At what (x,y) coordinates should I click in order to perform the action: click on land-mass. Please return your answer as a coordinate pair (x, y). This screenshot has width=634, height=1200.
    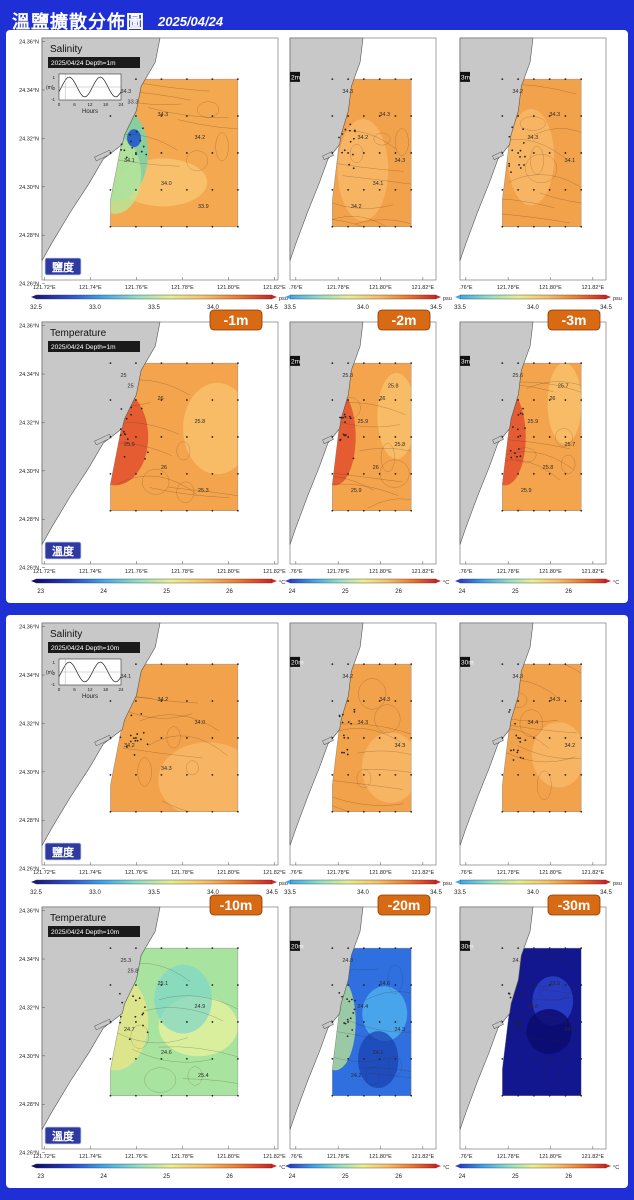
    Looking at the image, I should click on (496, 734).